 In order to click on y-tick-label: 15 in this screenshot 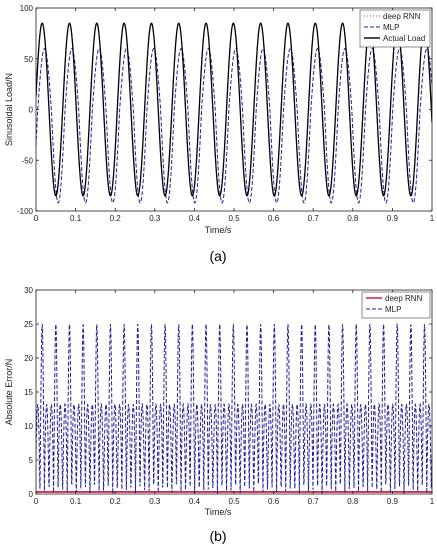, I will do `click(28, 392)`.